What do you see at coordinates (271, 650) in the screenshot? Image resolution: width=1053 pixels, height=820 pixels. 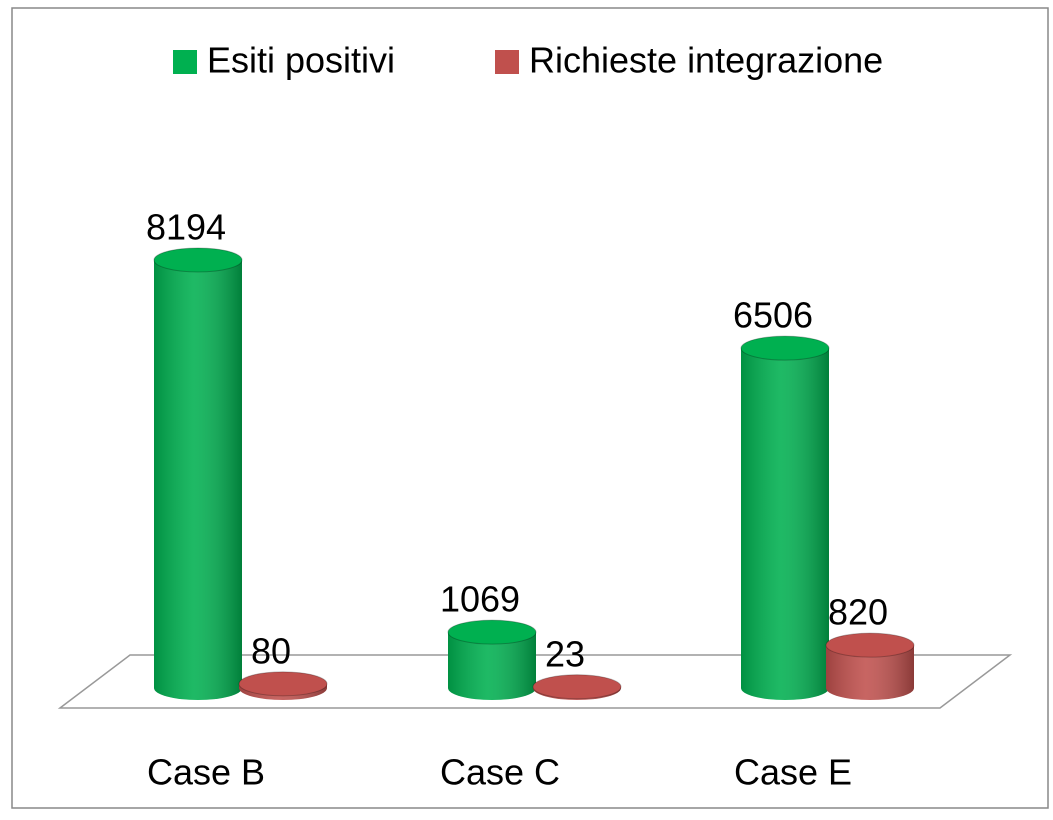 I see `data-label: 80` at bounding box center [271, 650].